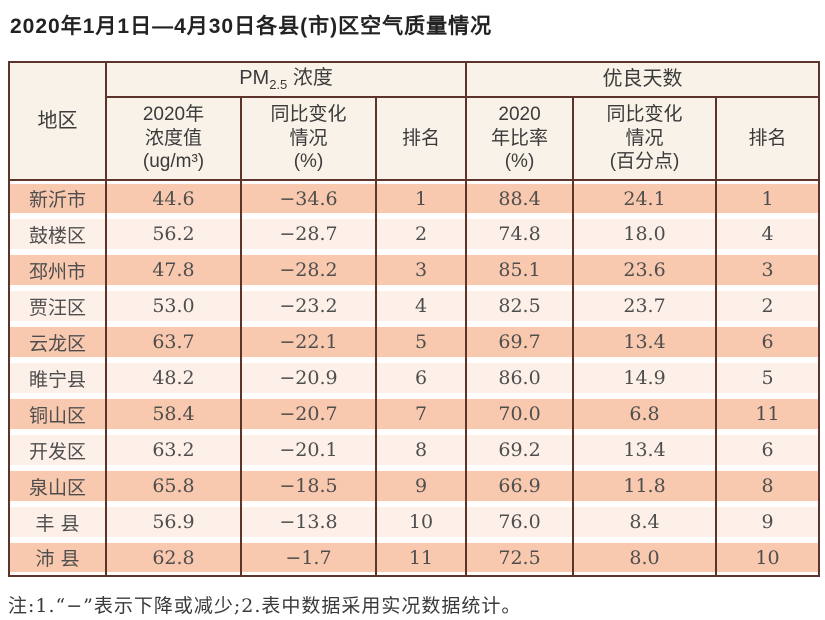 The image size is (825, 620). I want to click on pm-change-cell: −28.7, so click(308, 234).